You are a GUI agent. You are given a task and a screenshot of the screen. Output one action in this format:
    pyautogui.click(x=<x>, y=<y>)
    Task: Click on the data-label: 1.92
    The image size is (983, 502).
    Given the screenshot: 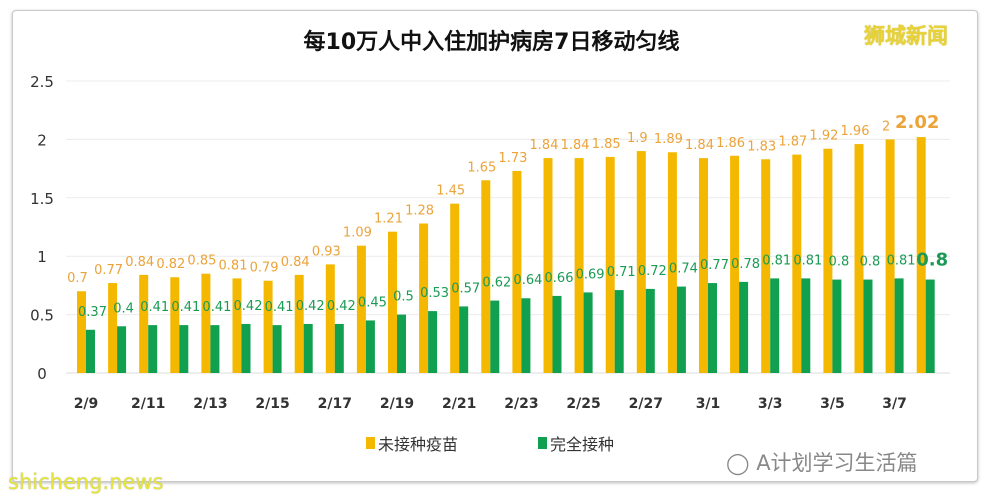 What is the action you would take?
    pyautogui.click(x=823, y=136)
    